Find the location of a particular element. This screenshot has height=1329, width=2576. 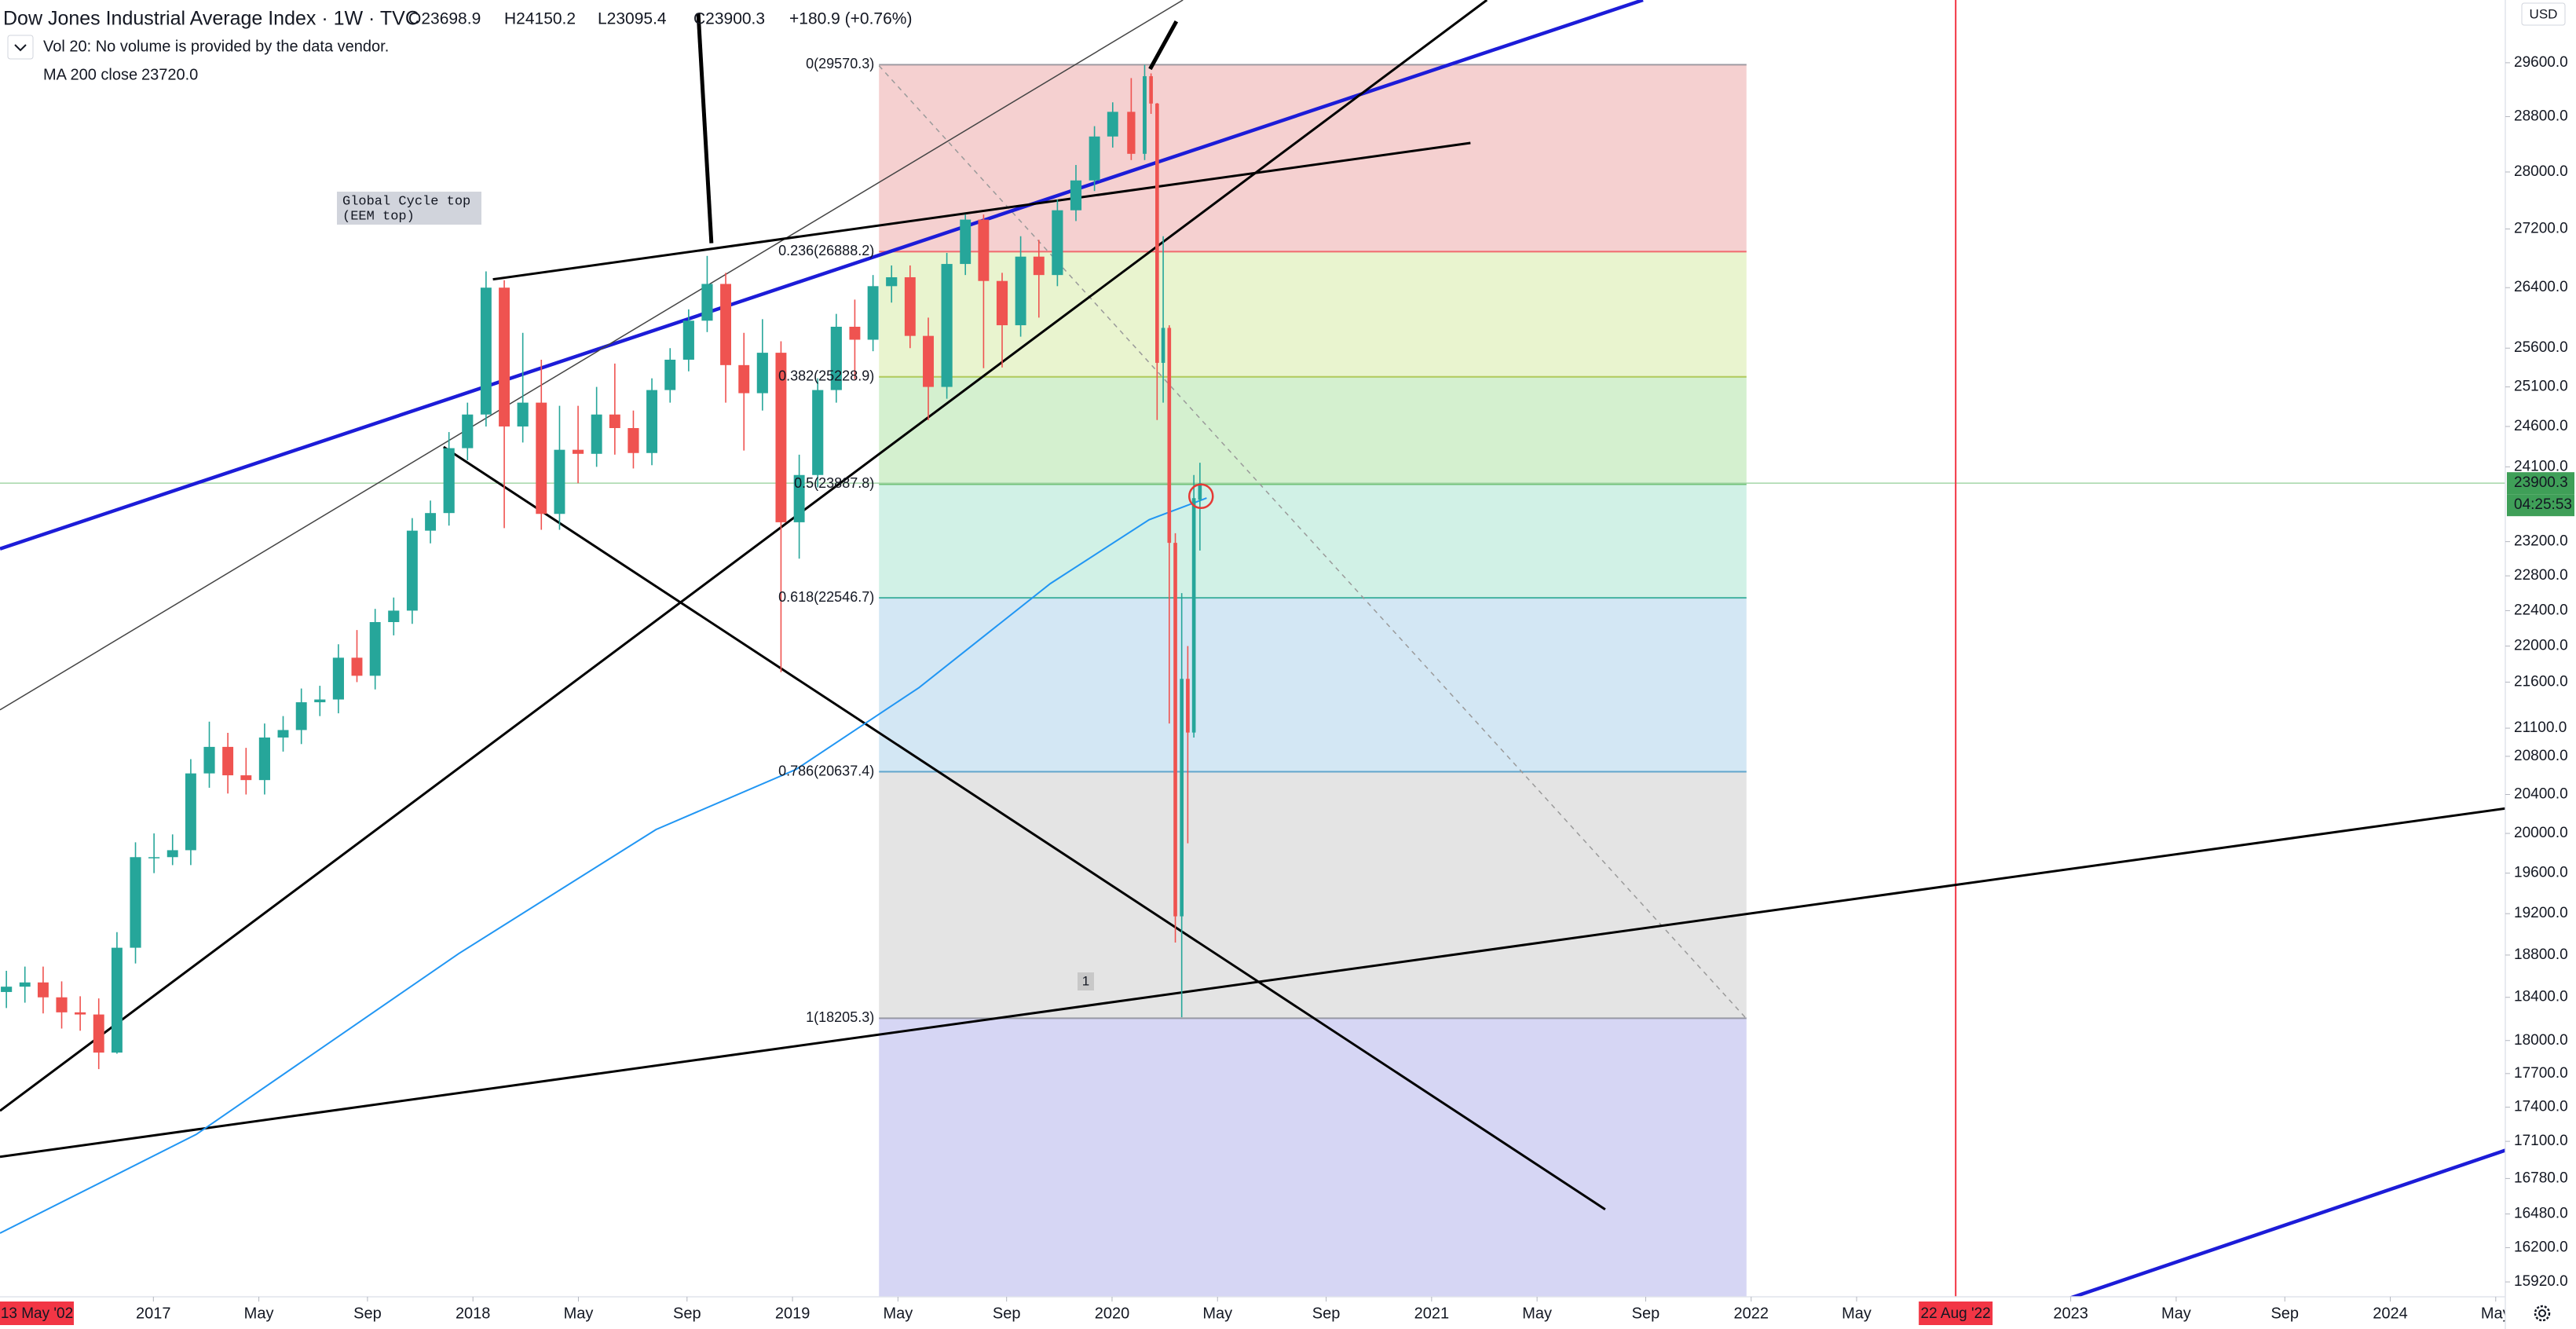

settings-icon-ring is located at coordinates (2543, 1313).